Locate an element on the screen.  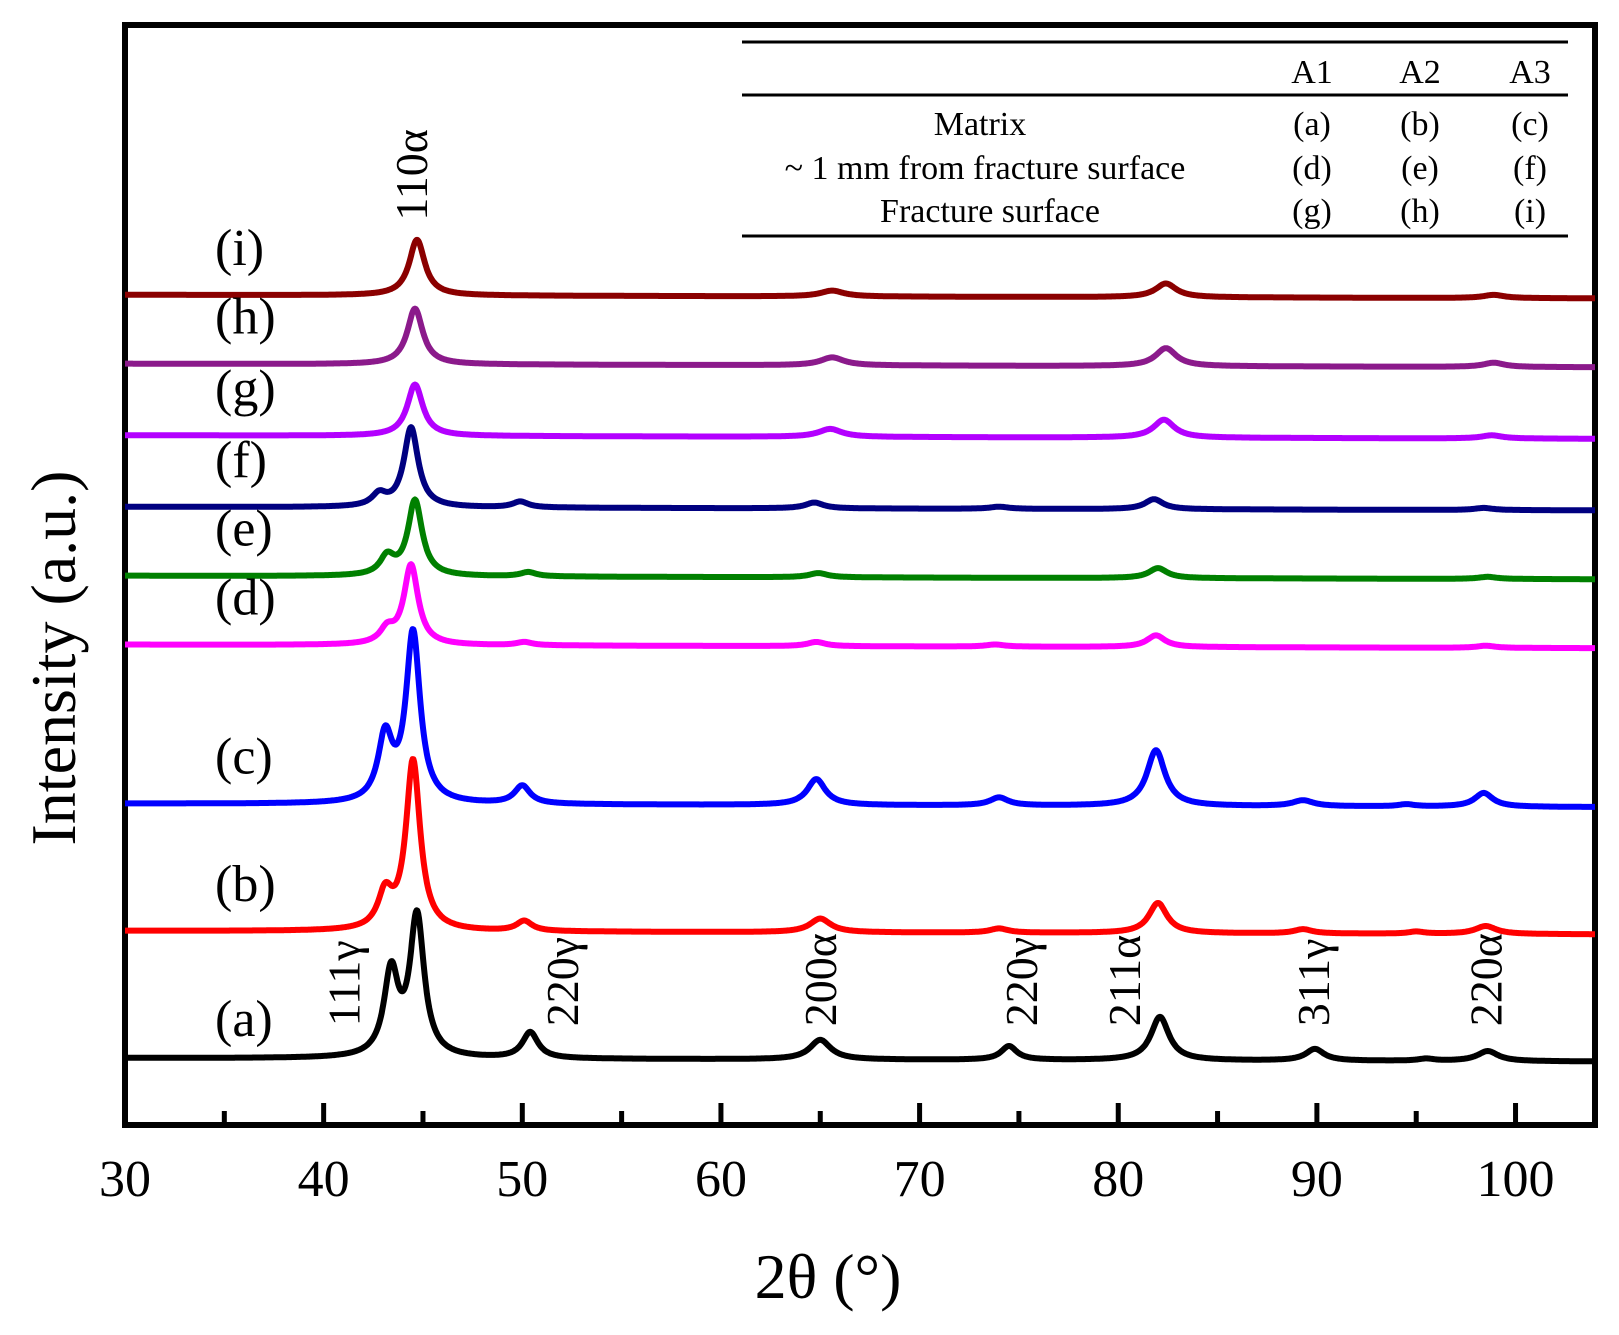
peak-label: 311γ is located at coordinates (1313, 983).